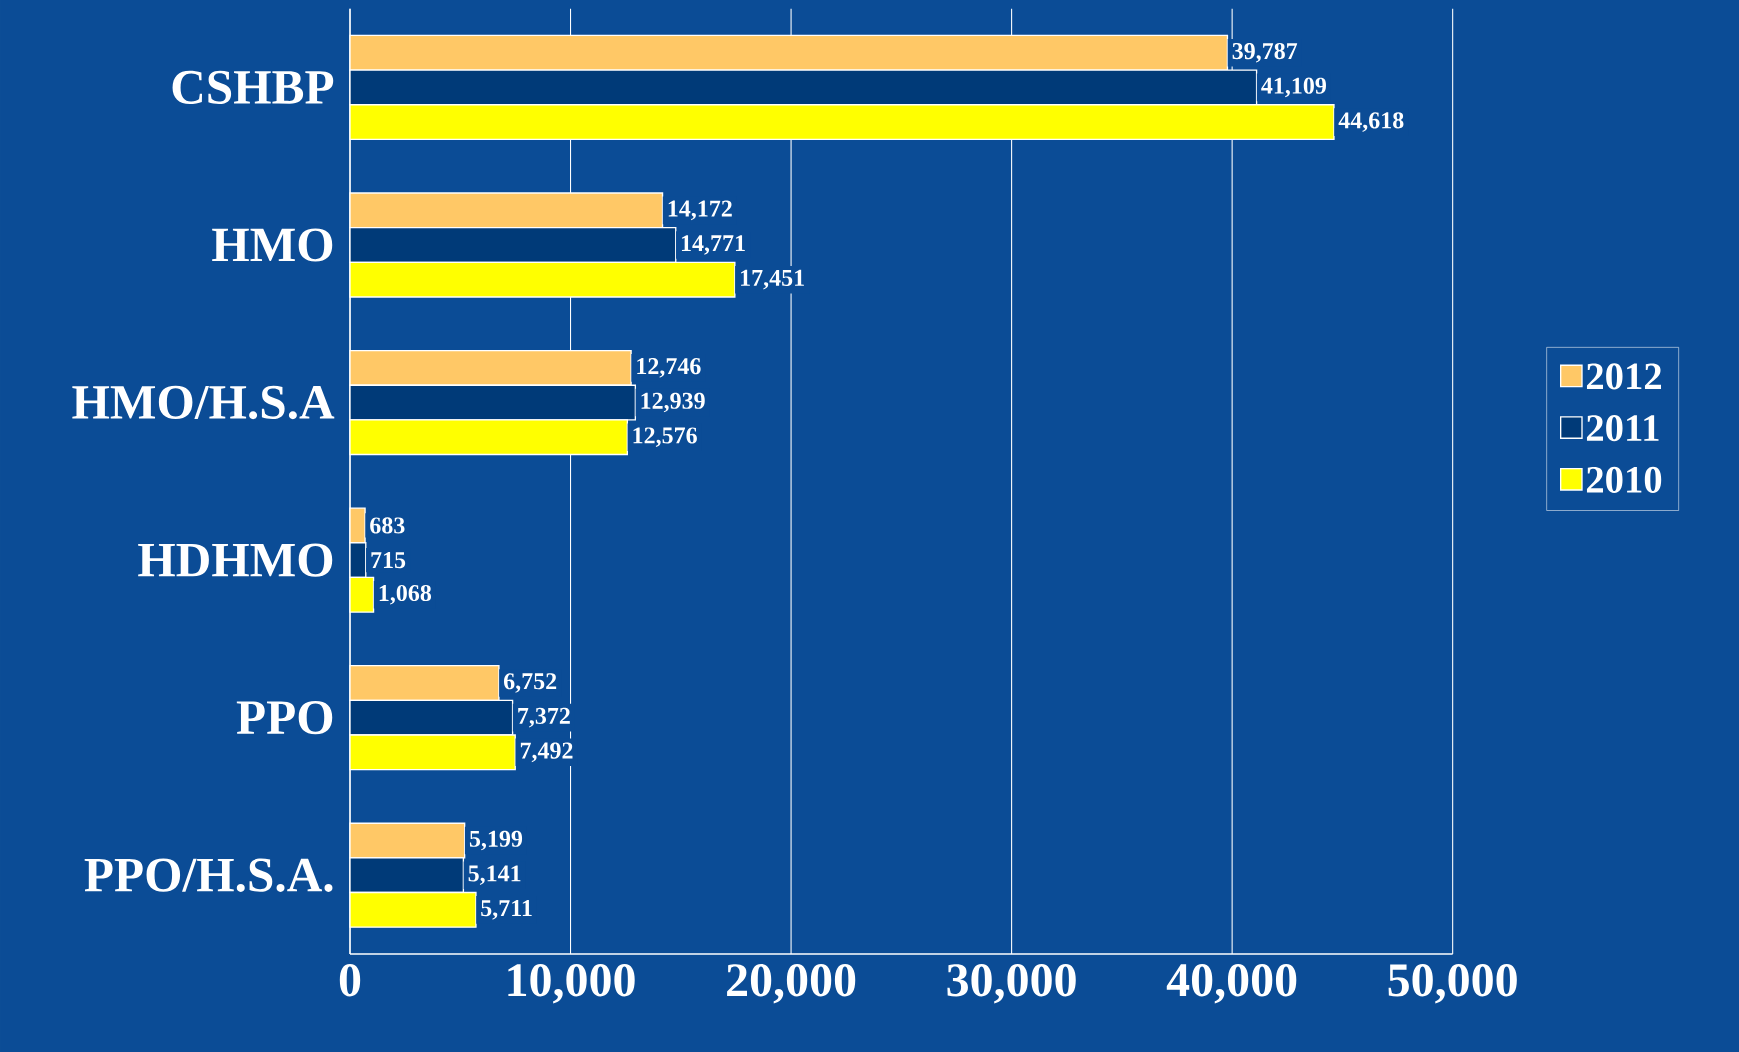 This screenshot has width=1739, height=1052. What do you see at coordinates (203, 402) in the screenshot?
I see `y-tick-label: HMO/H.S.A` at bounding box center [203, 402].